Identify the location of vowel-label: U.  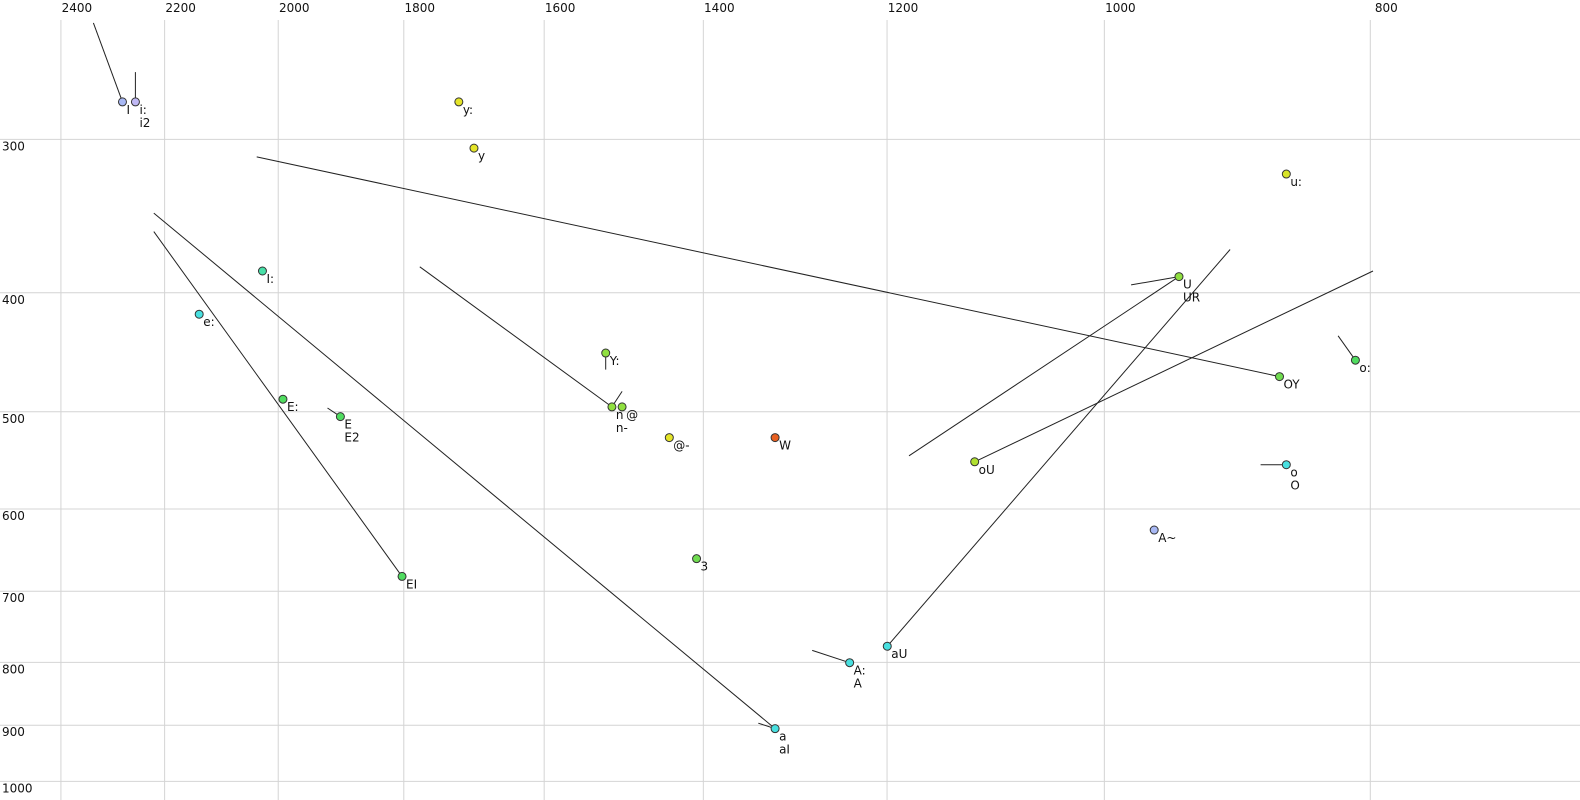
(1187, 285).